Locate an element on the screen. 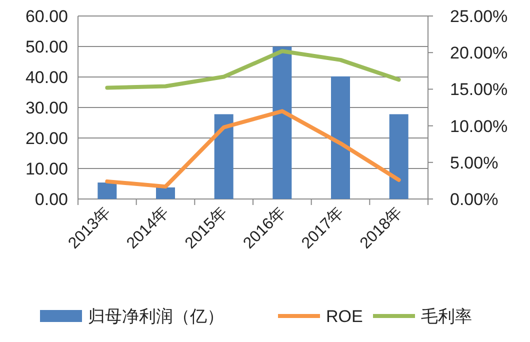 This screenshot has width=530, height=342. y2-tick-label: 20.00% is located at coordinates (479, 53).